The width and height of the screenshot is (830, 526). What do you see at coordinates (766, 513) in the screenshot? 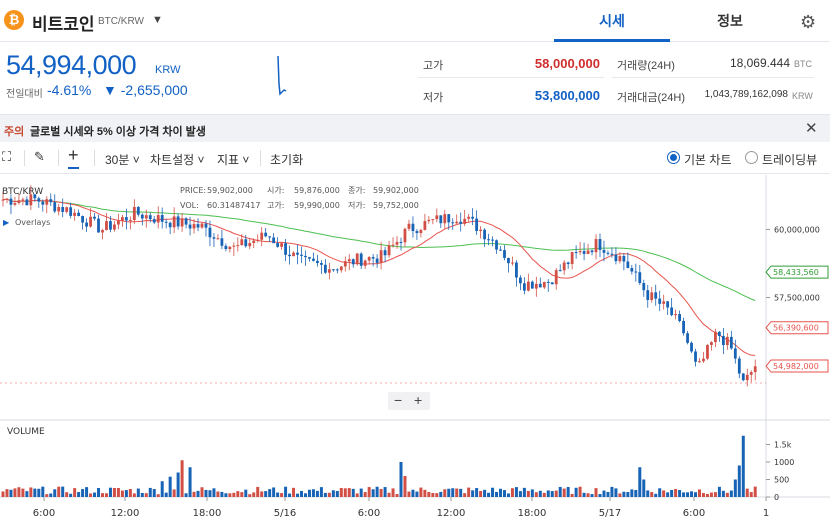
I see `time-tick-label: 1` at bounding box center [766, 513].